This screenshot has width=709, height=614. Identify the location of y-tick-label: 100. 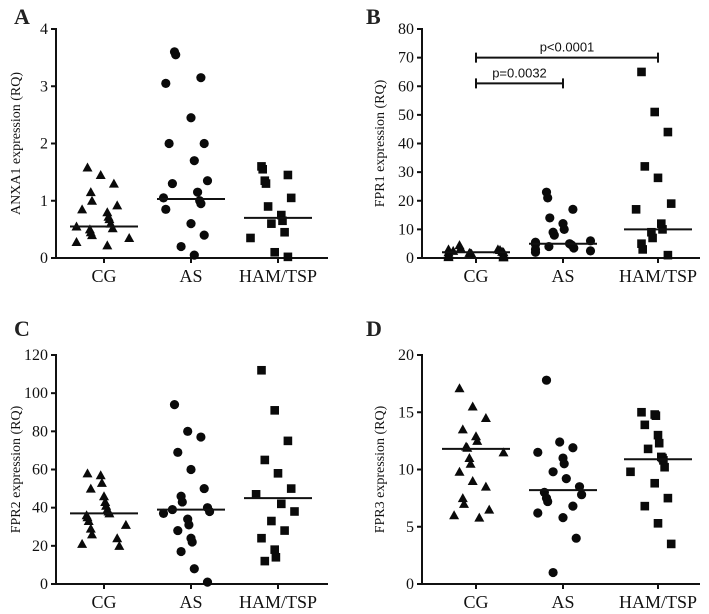
(36, 393).